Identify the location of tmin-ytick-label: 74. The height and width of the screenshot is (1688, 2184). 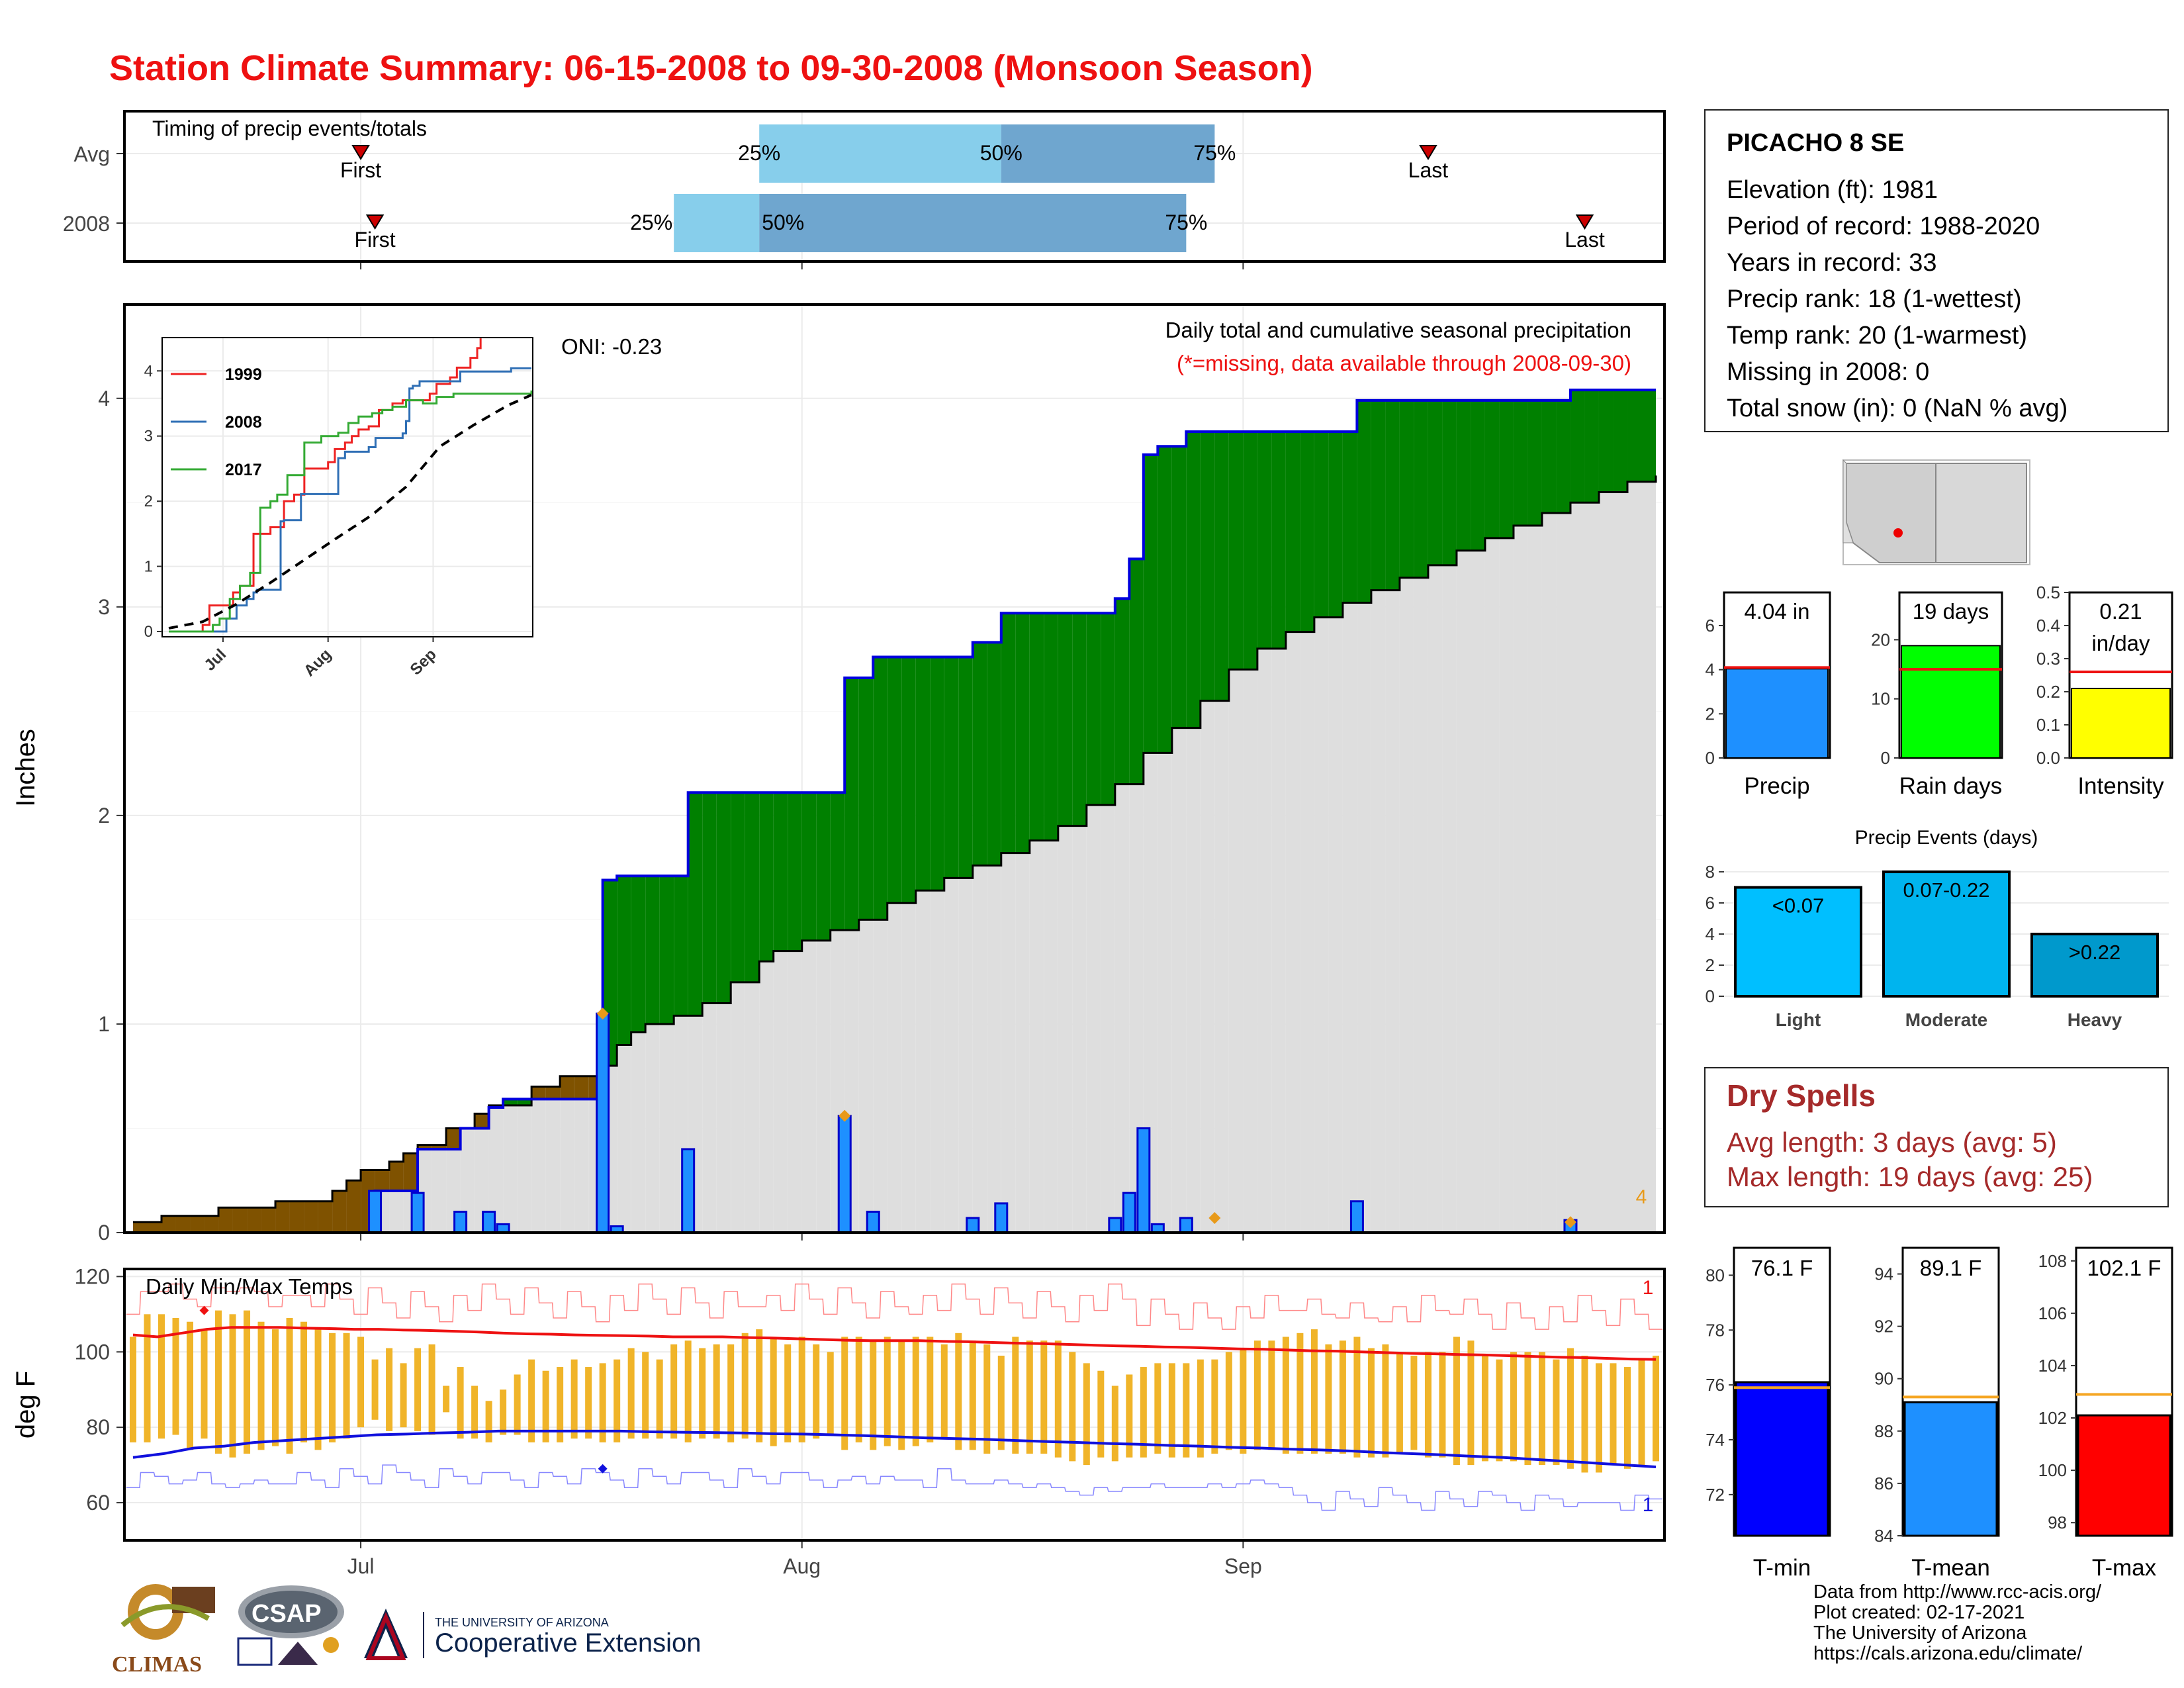
(1715, 1440).